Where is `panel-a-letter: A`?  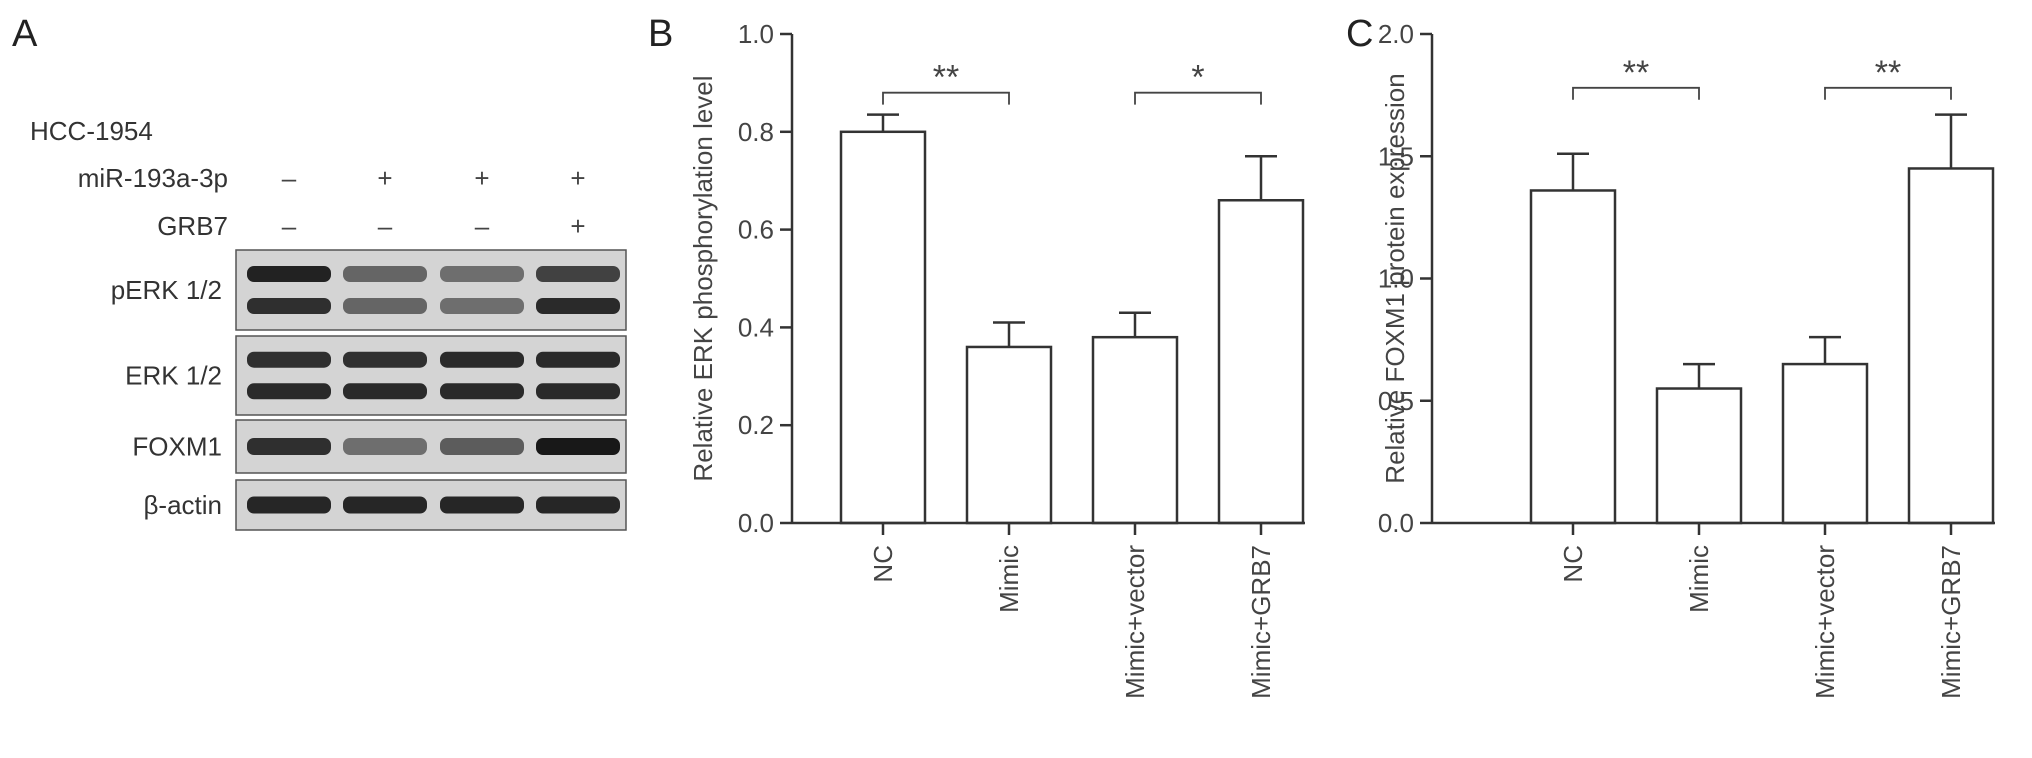
panel-a-letter: A is located at coordinates (25, 34).